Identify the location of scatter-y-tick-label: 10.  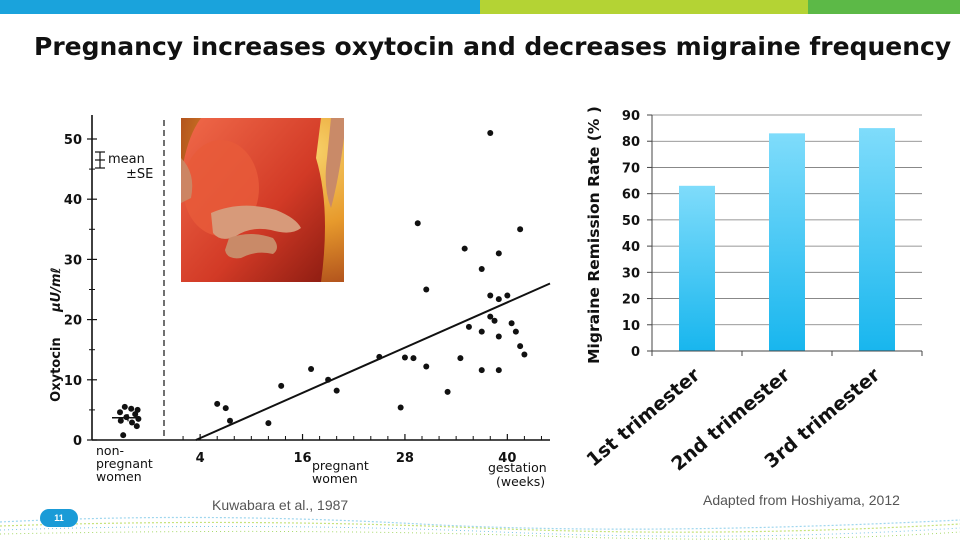
(73, 381).